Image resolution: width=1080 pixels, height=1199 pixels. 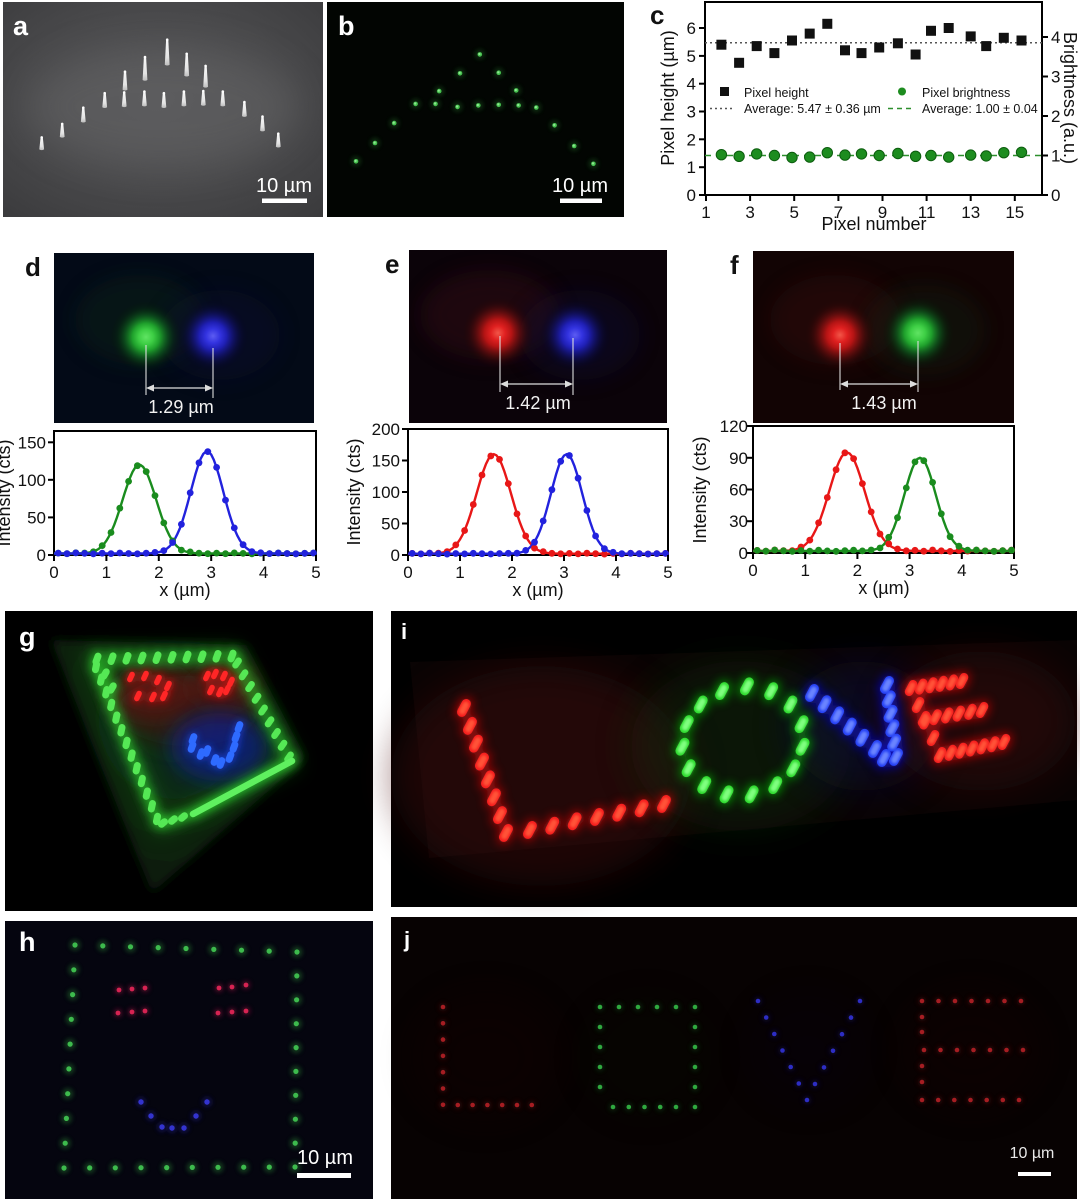 I want to click on svg-text: b, so click(x=346, y=26).